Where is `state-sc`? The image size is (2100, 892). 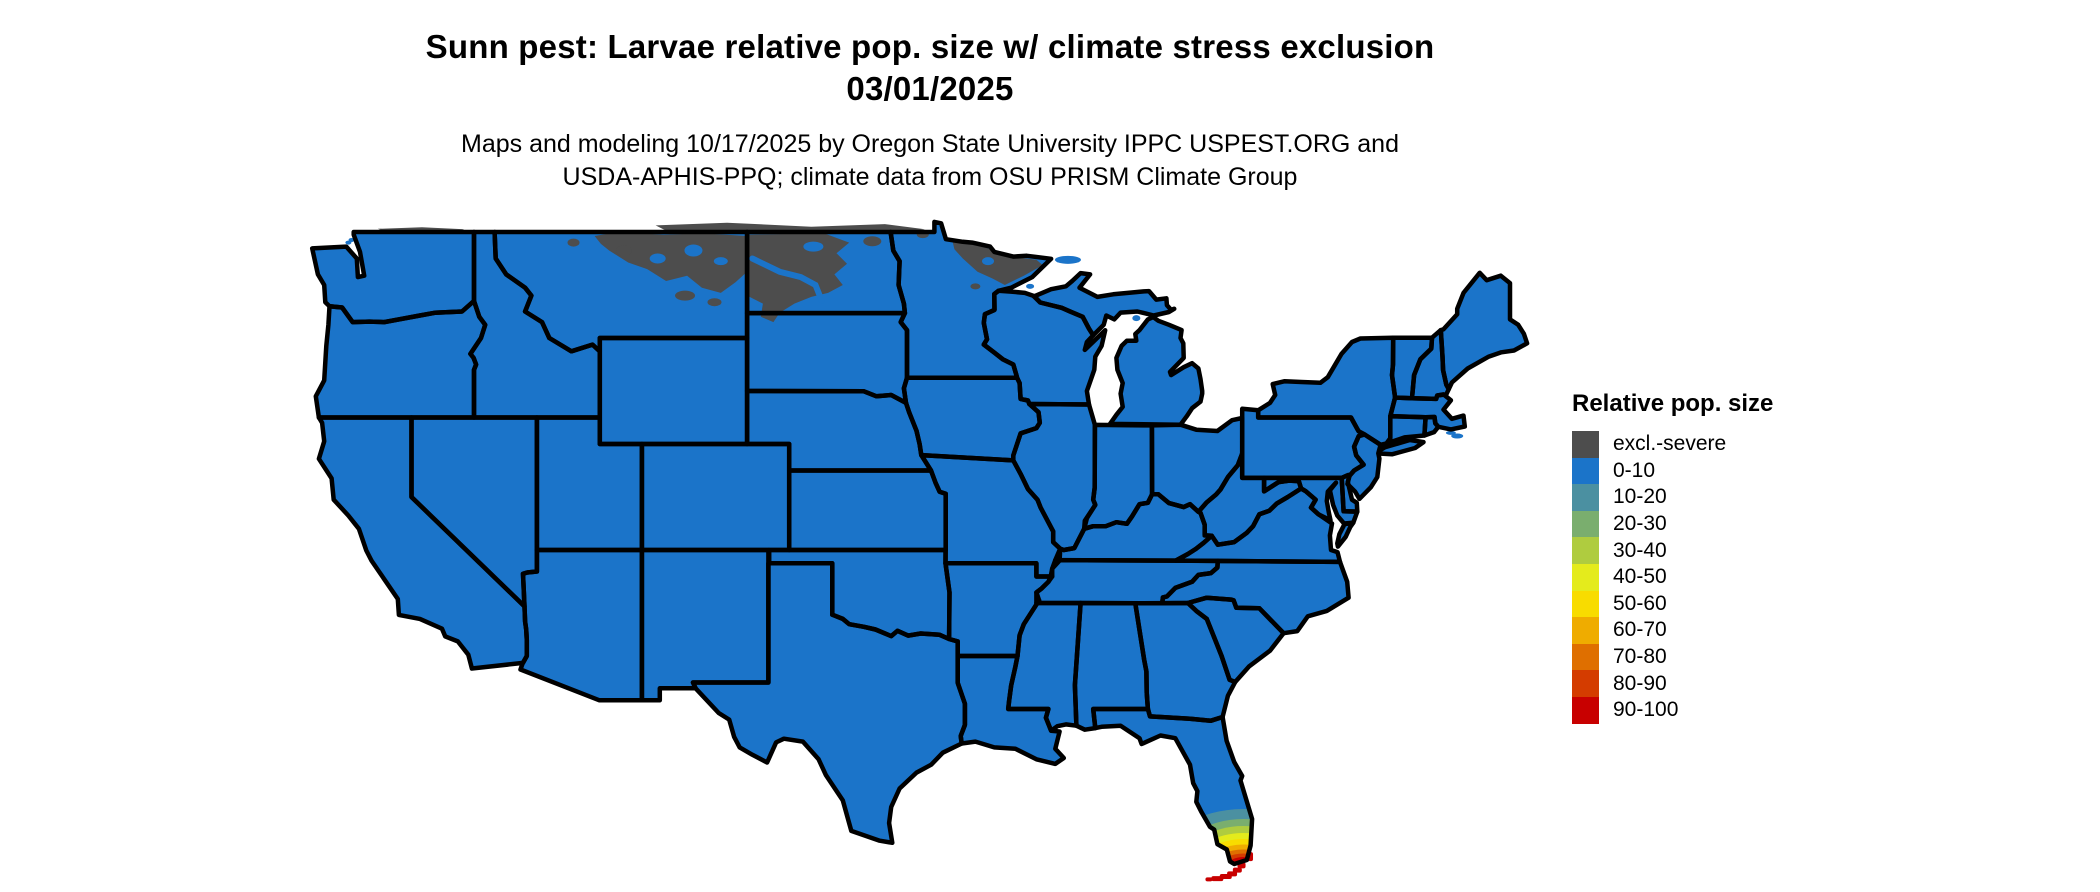 state-sc is located at coordinates (1235, 639).